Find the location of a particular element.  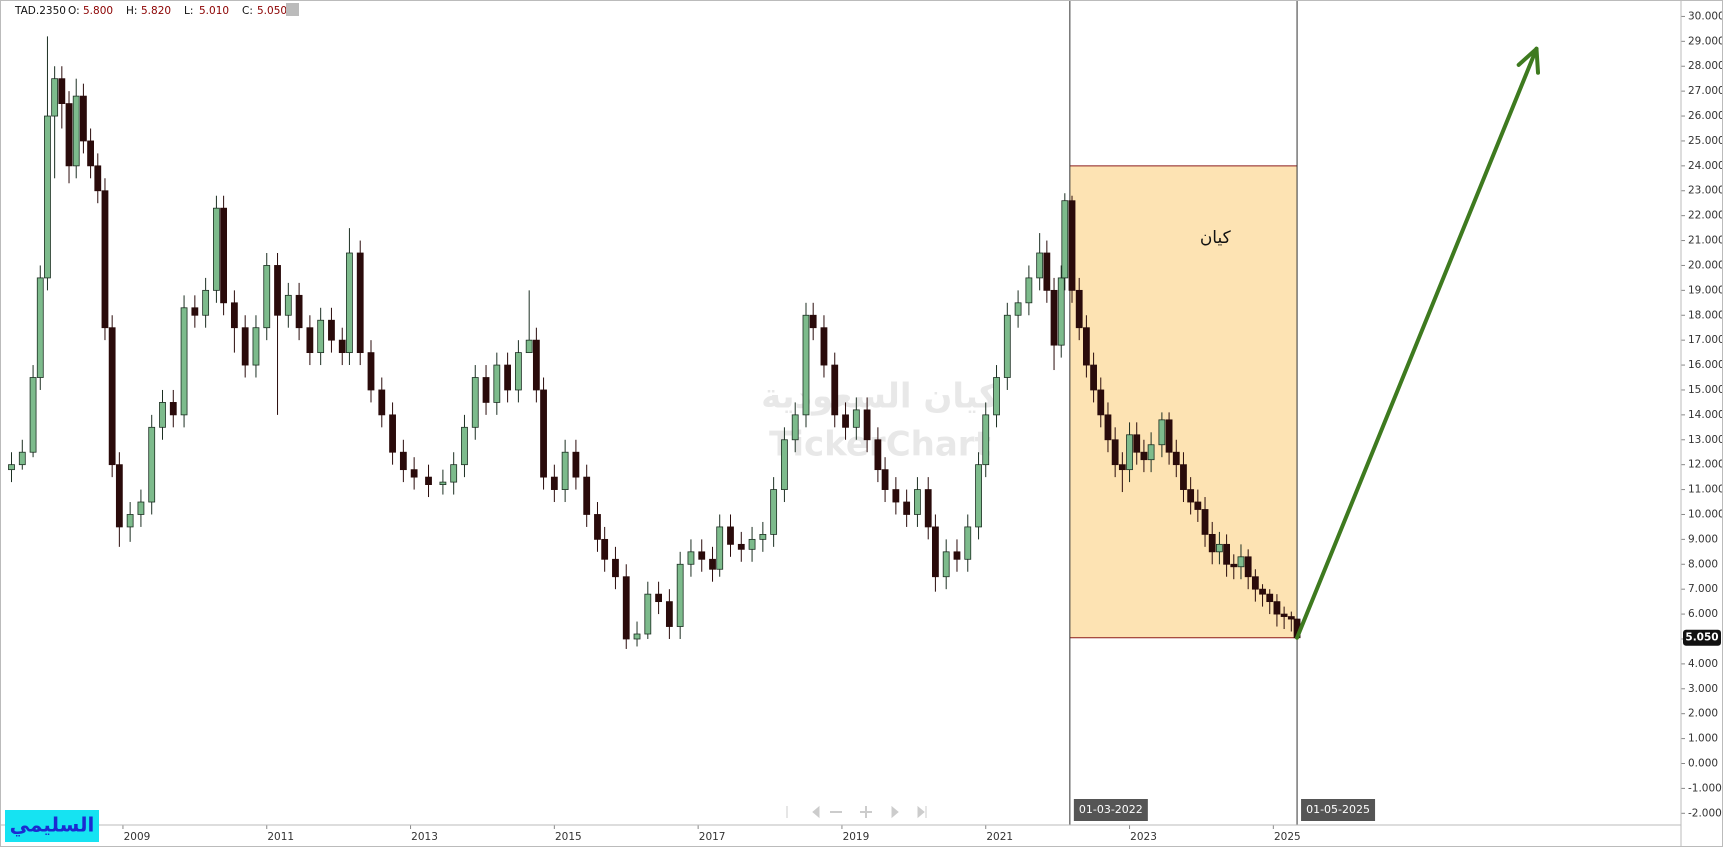

nav-right is located at coordinates (895, 812).